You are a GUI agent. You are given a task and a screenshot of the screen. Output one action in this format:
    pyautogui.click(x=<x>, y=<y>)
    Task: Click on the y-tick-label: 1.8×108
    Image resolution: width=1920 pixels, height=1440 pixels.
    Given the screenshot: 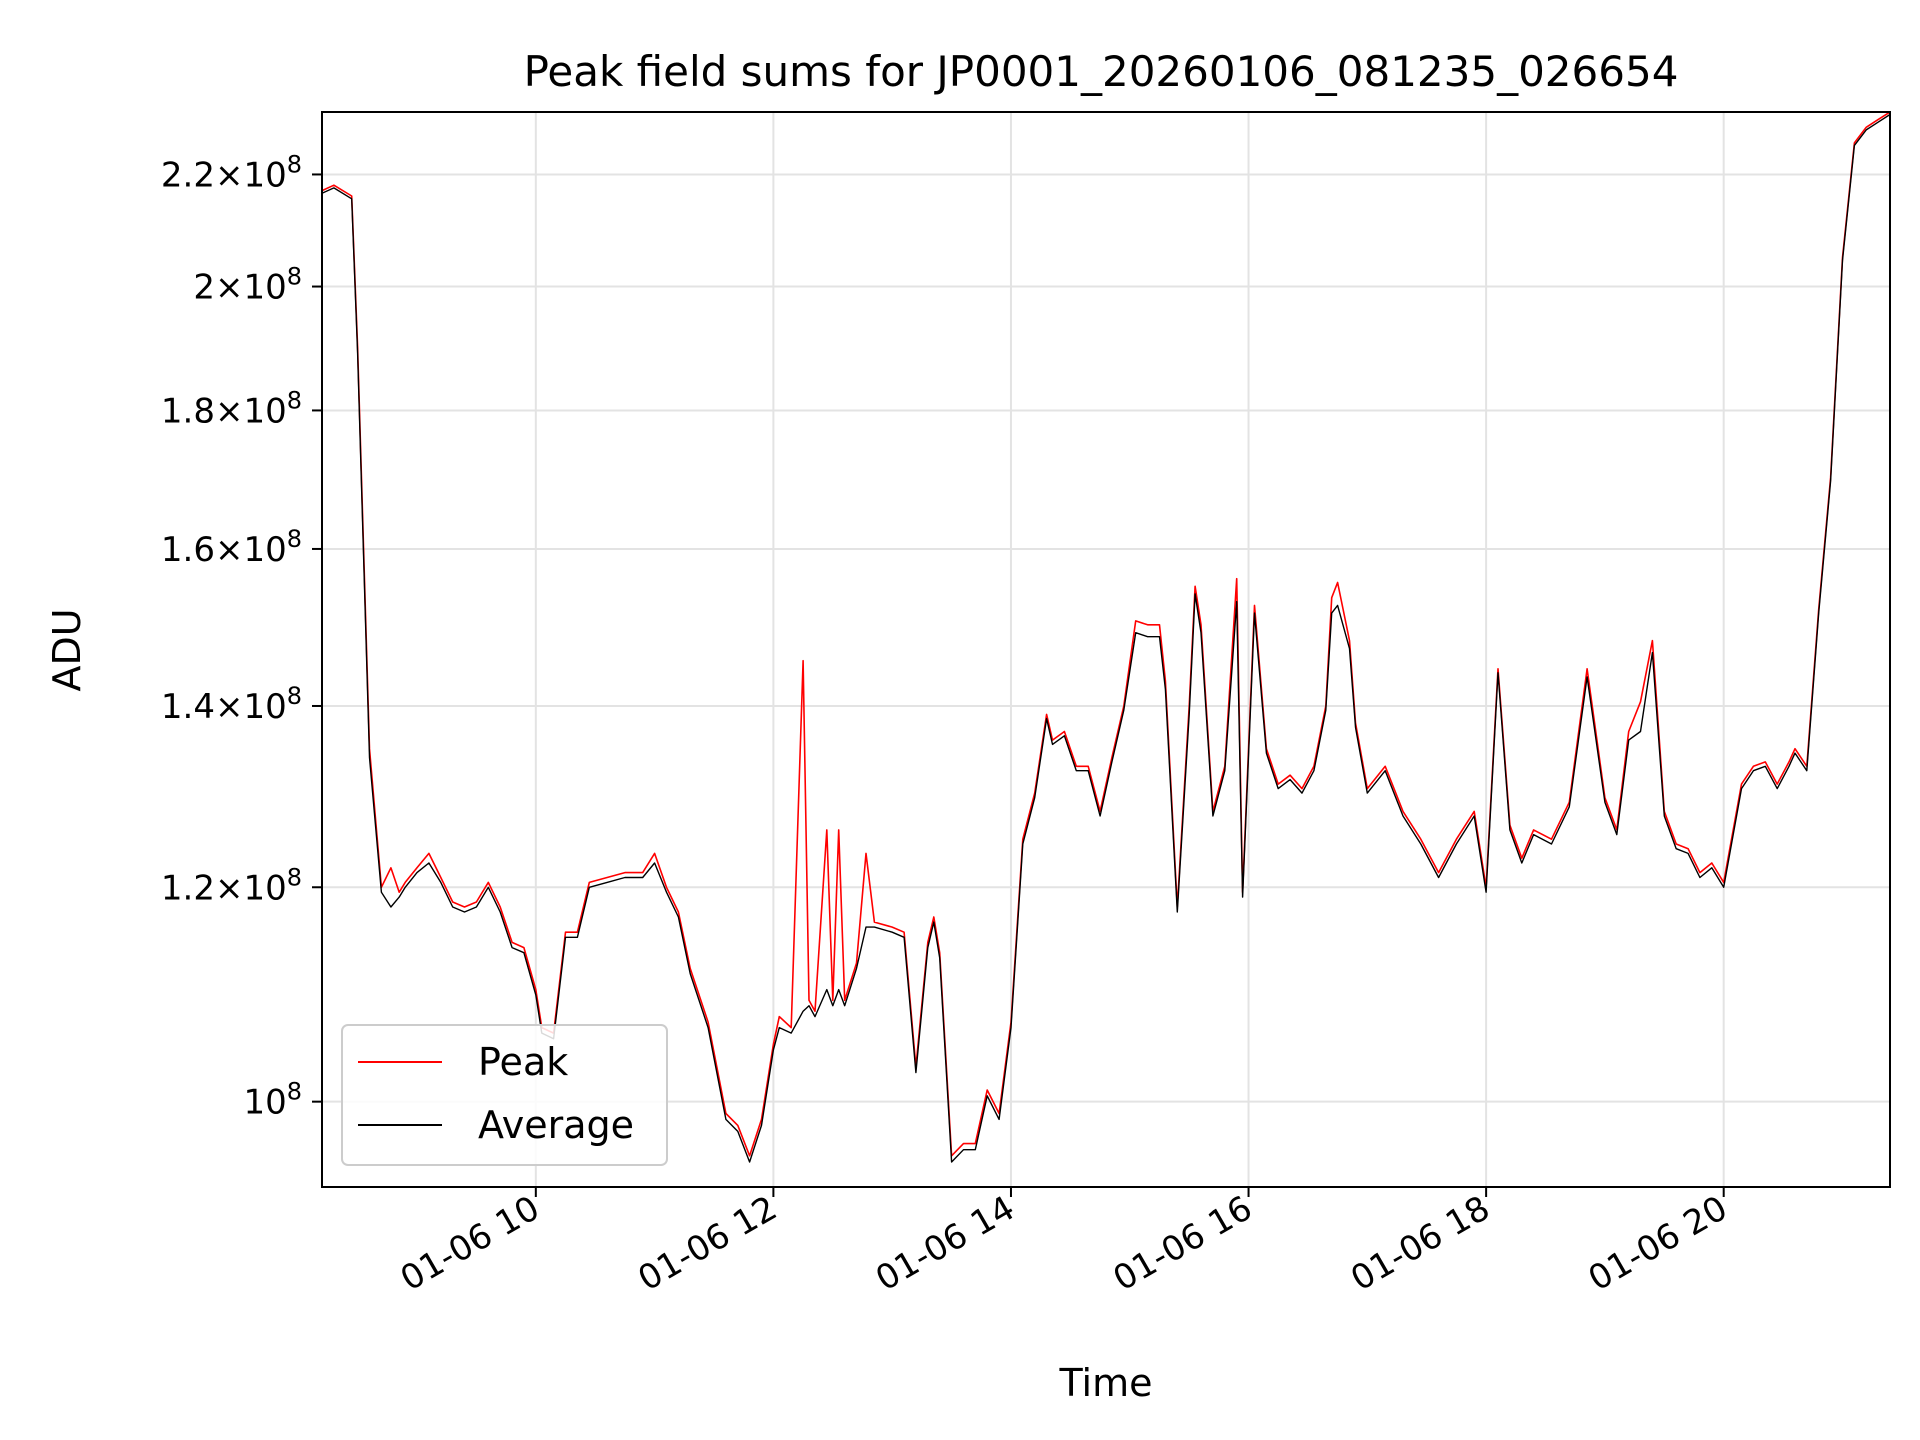 What is the action you would take?
    pyautogui.click(x=231, y=408)
    